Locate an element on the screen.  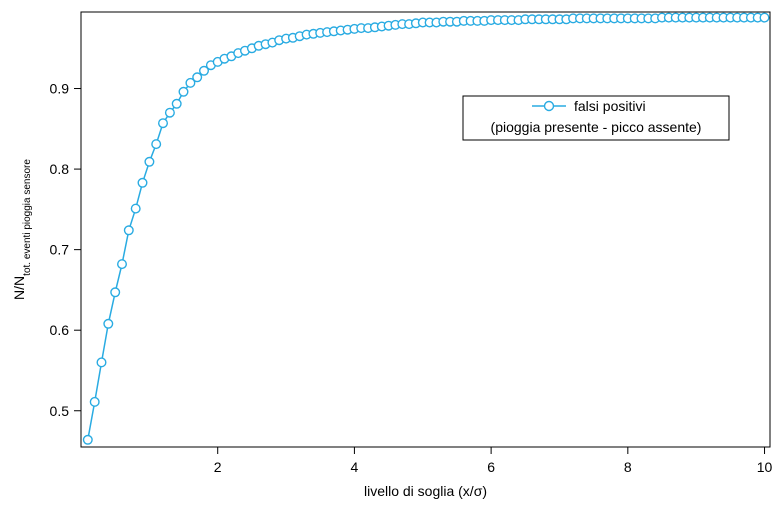
x-tick-label: 6 is located at coordinates (491, 467).